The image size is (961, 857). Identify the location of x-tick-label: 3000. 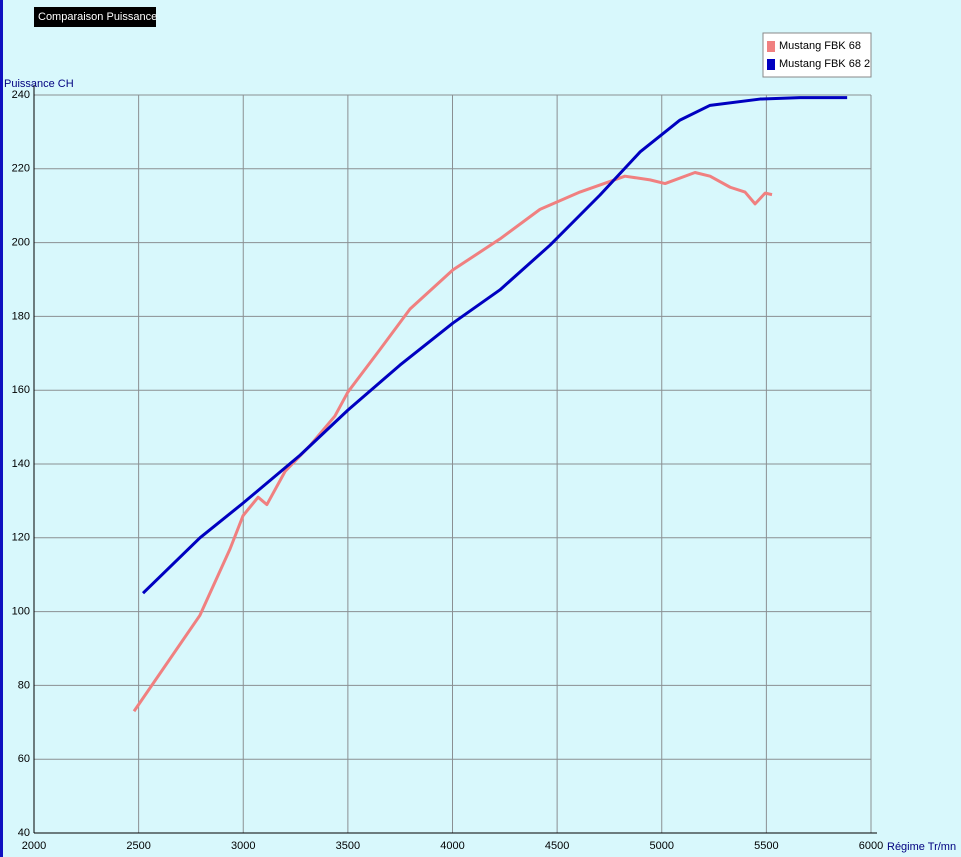
(243, 846).